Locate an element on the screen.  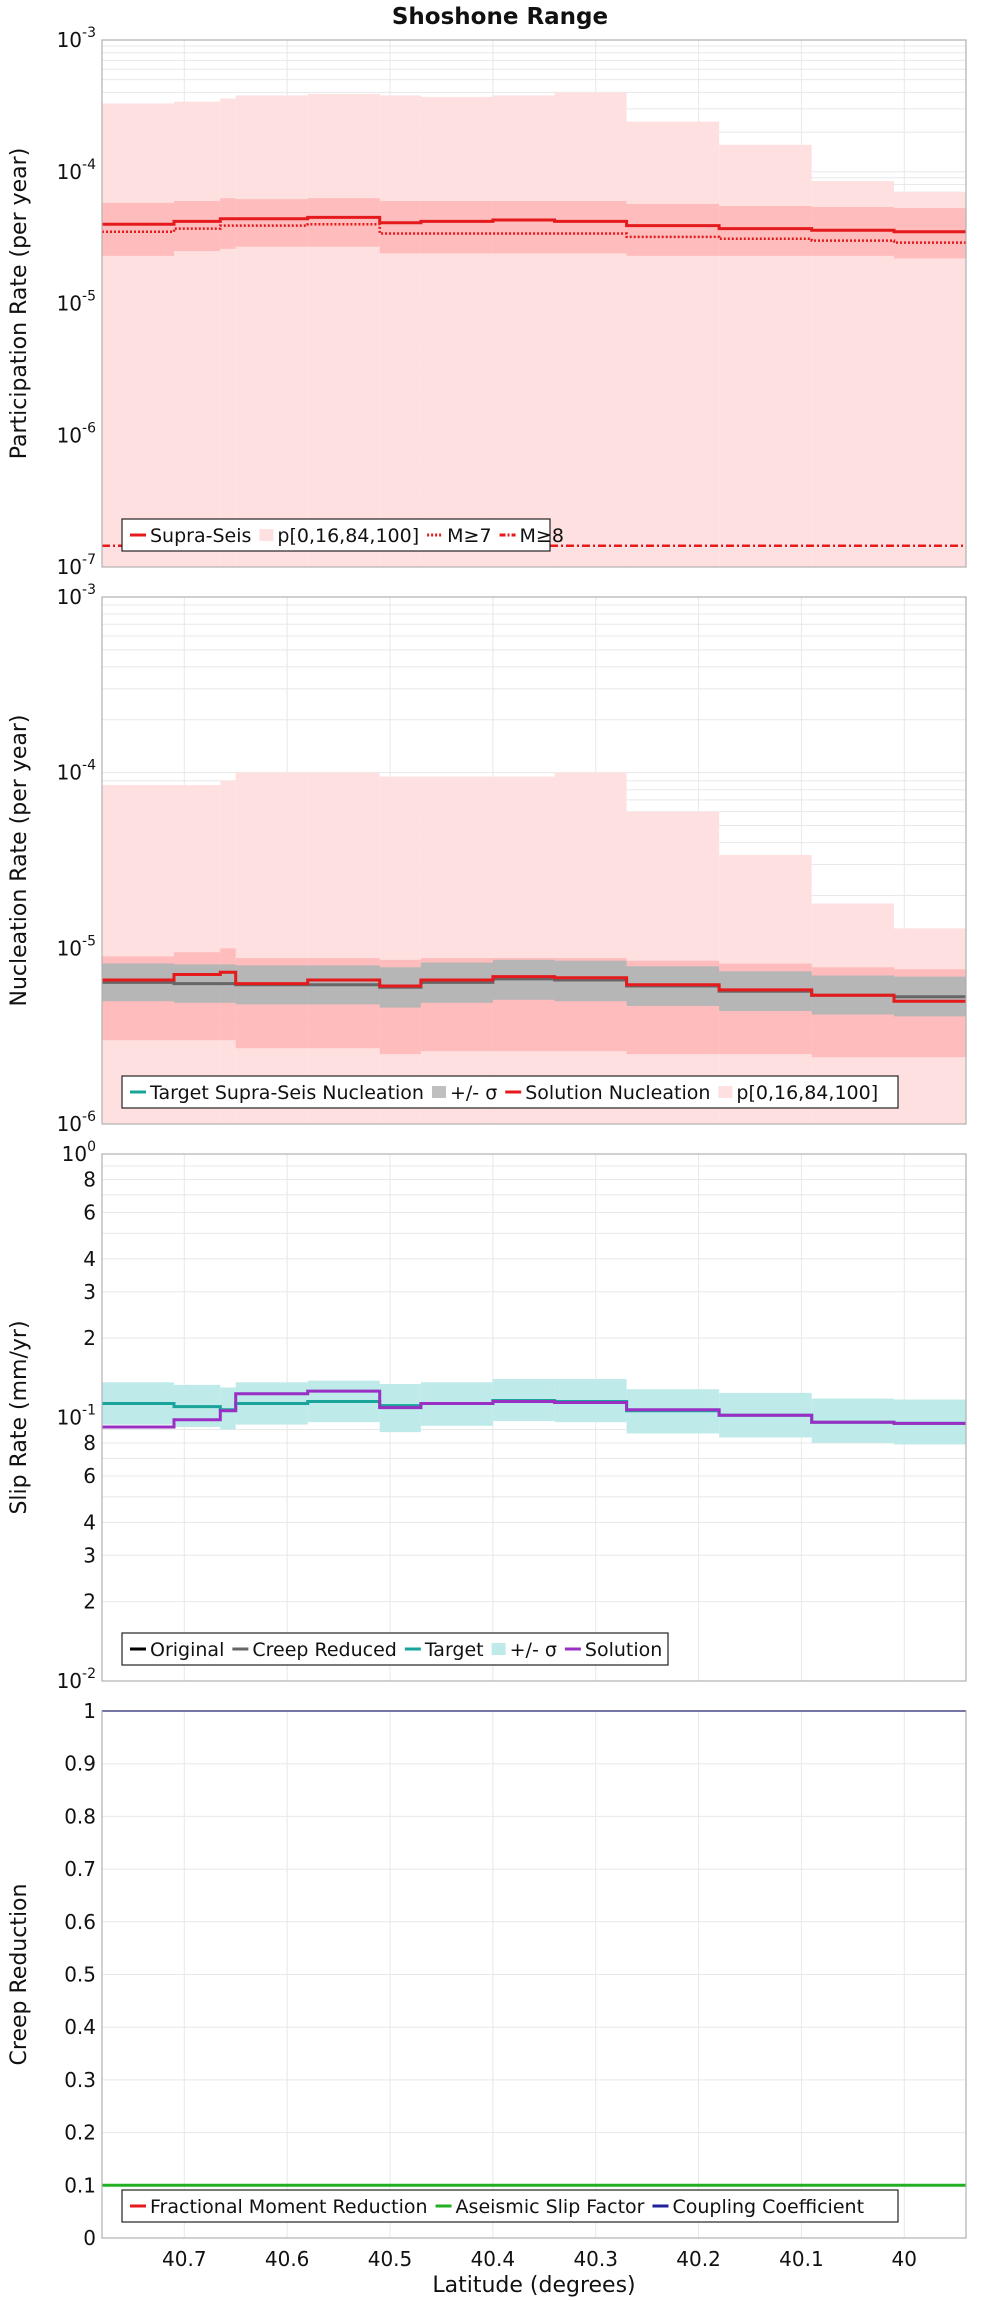
y-axis-title-nucleation: Nucleation Rate (per year) is located at coordinates (19, 861).